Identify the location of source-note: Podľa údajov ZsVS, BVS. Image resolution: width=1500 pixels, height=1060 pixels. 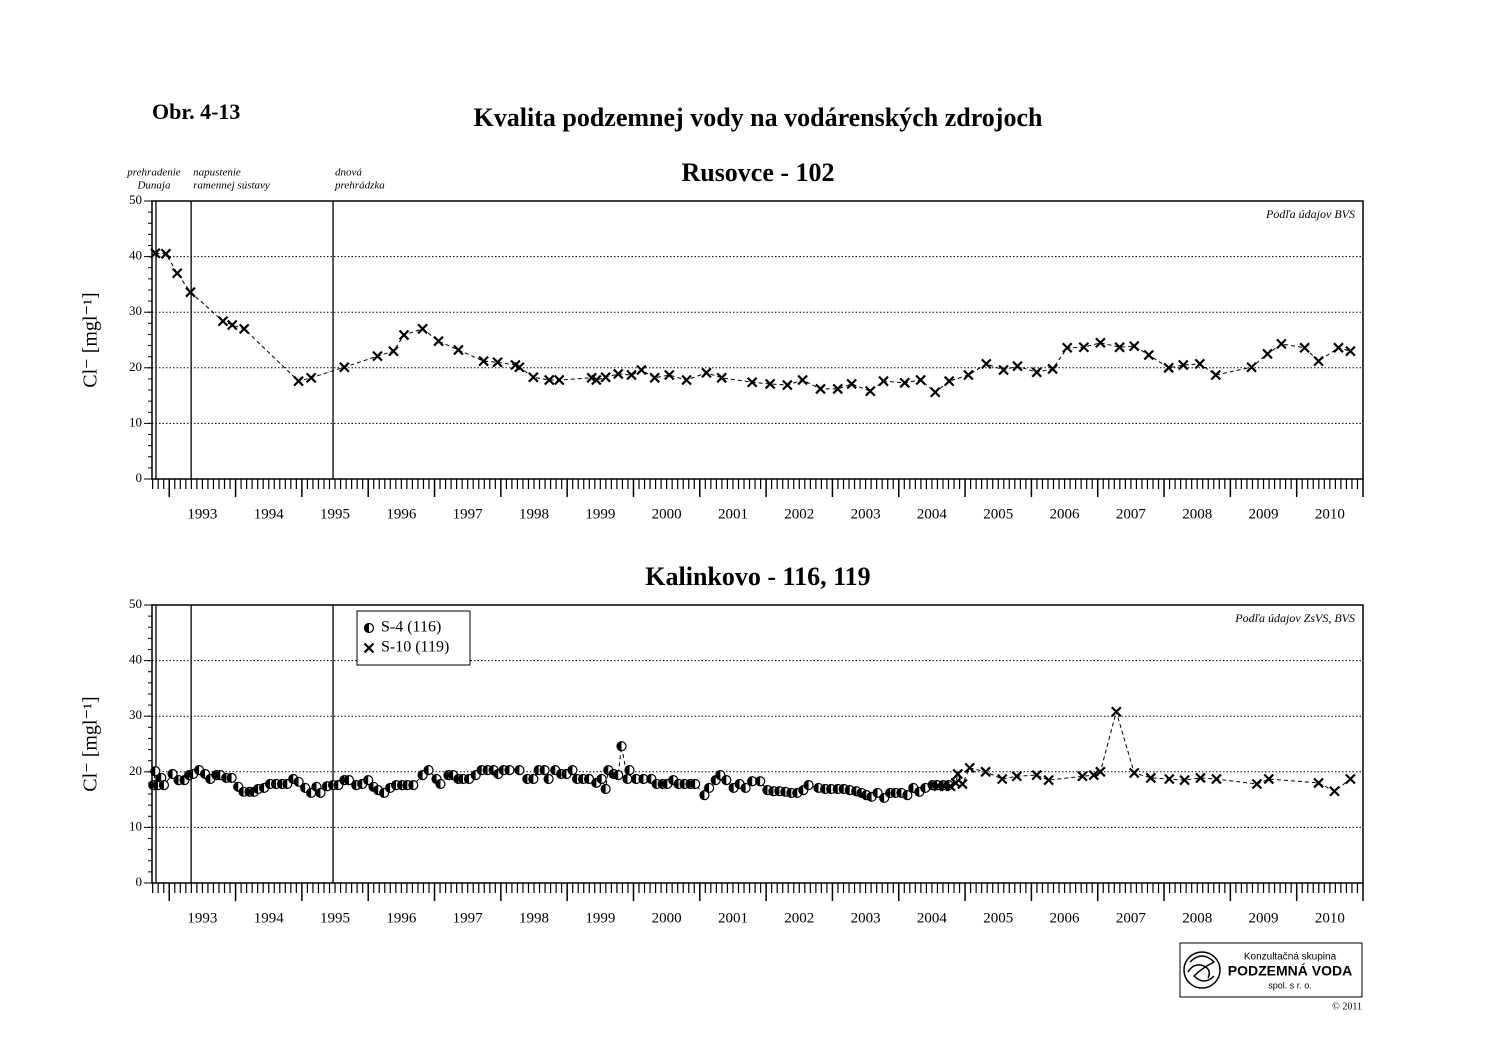
(1294, 618).